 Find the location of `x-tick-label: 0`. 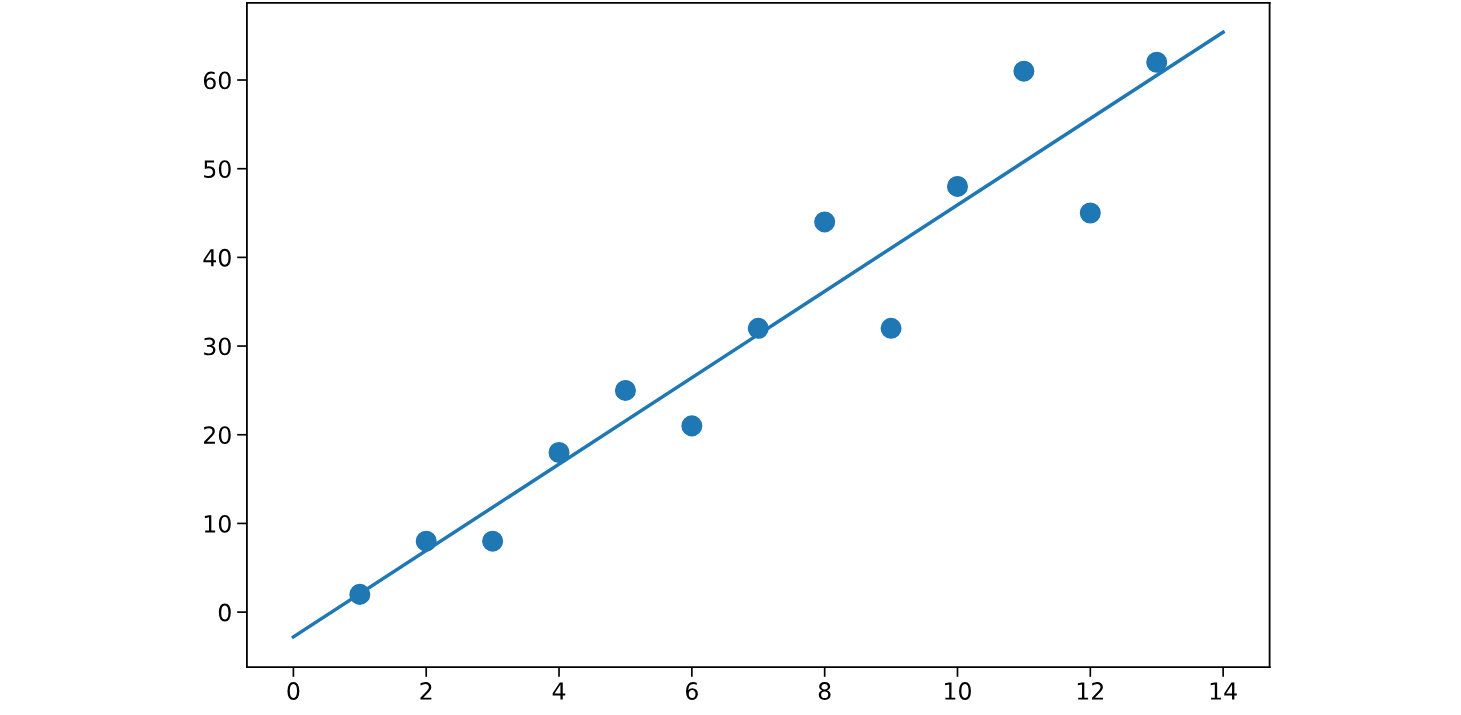

x-tick-label: 0 is located at coordinates (293, 691).